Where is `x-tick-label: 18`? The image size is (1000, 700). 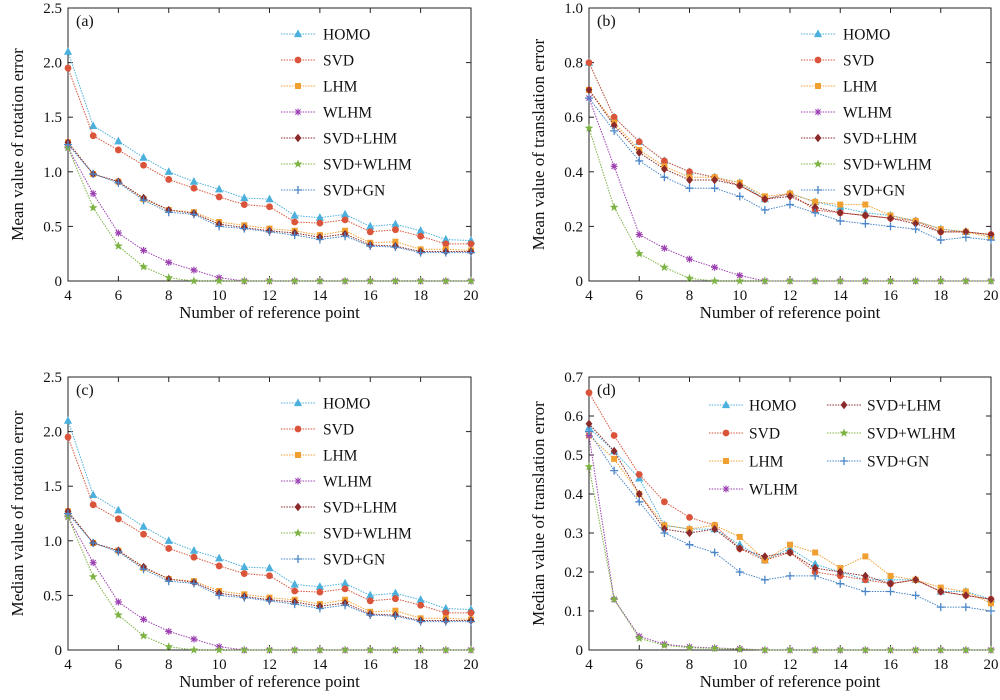 x-tick-label: 18 is located at coordinates (420, 665).